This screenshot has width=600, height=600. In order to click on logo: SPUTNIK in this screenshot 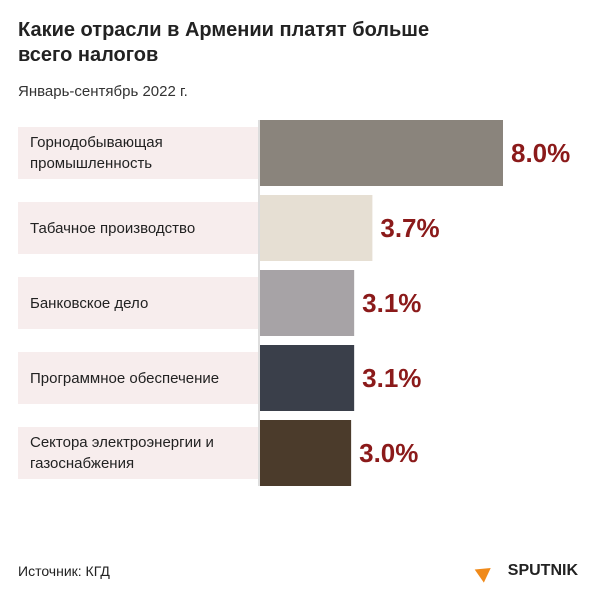, I will do `click(542, 570)`.